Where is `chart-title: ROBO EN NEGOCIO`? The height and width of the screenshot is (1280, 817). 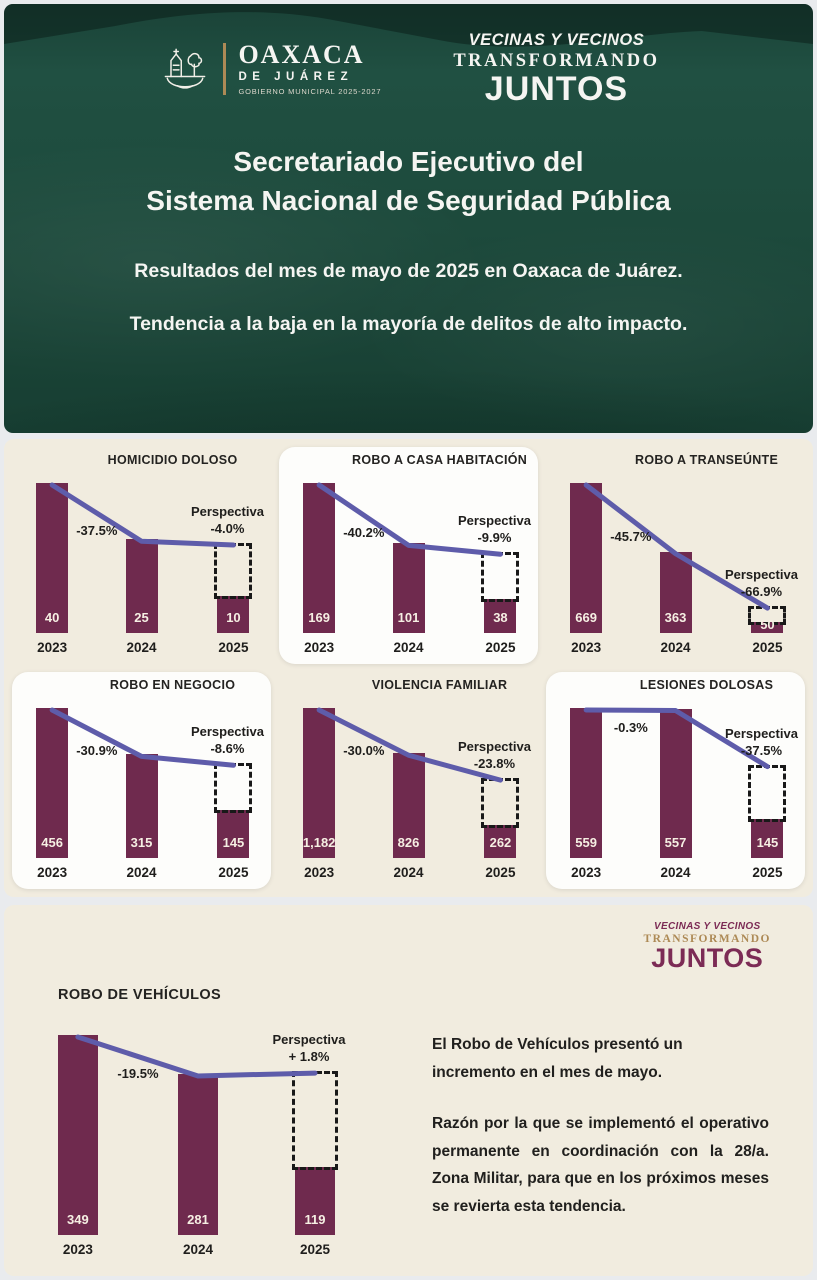
chart-title: ROBO EN NEGOCIO is located at coordinates (172, 685).